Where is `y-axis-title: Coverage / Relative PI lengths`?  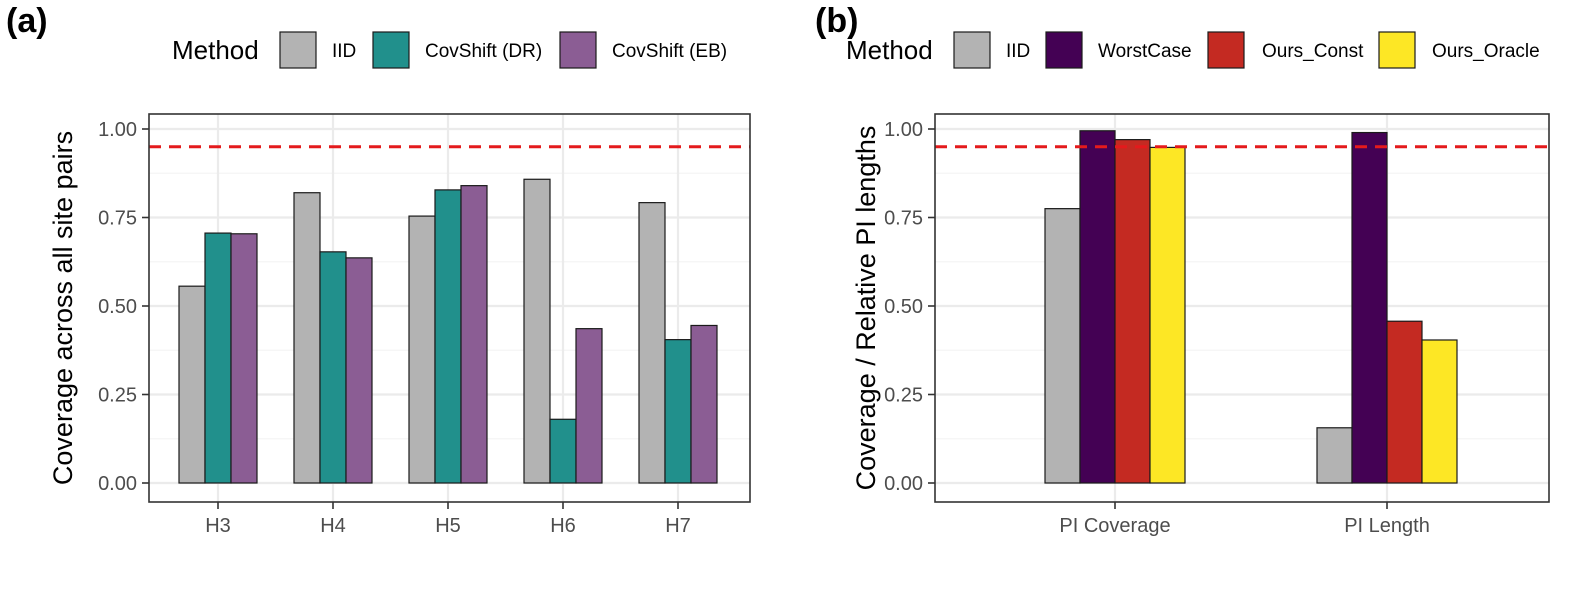
y-axis-title: Coverage / Relative PI lengths is located at coordinates (866, 308).